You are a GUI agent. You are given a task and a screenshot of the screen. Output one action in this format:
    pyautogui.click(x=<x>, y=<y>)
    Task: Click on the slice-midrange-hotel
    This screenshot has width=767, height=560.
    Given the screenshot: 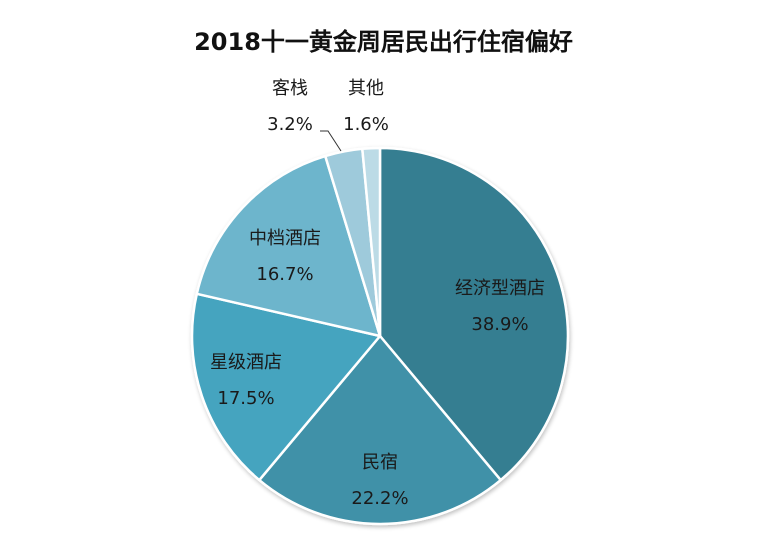 What is the action you would take?
    pyautogui.click(x=288, y=246)
    